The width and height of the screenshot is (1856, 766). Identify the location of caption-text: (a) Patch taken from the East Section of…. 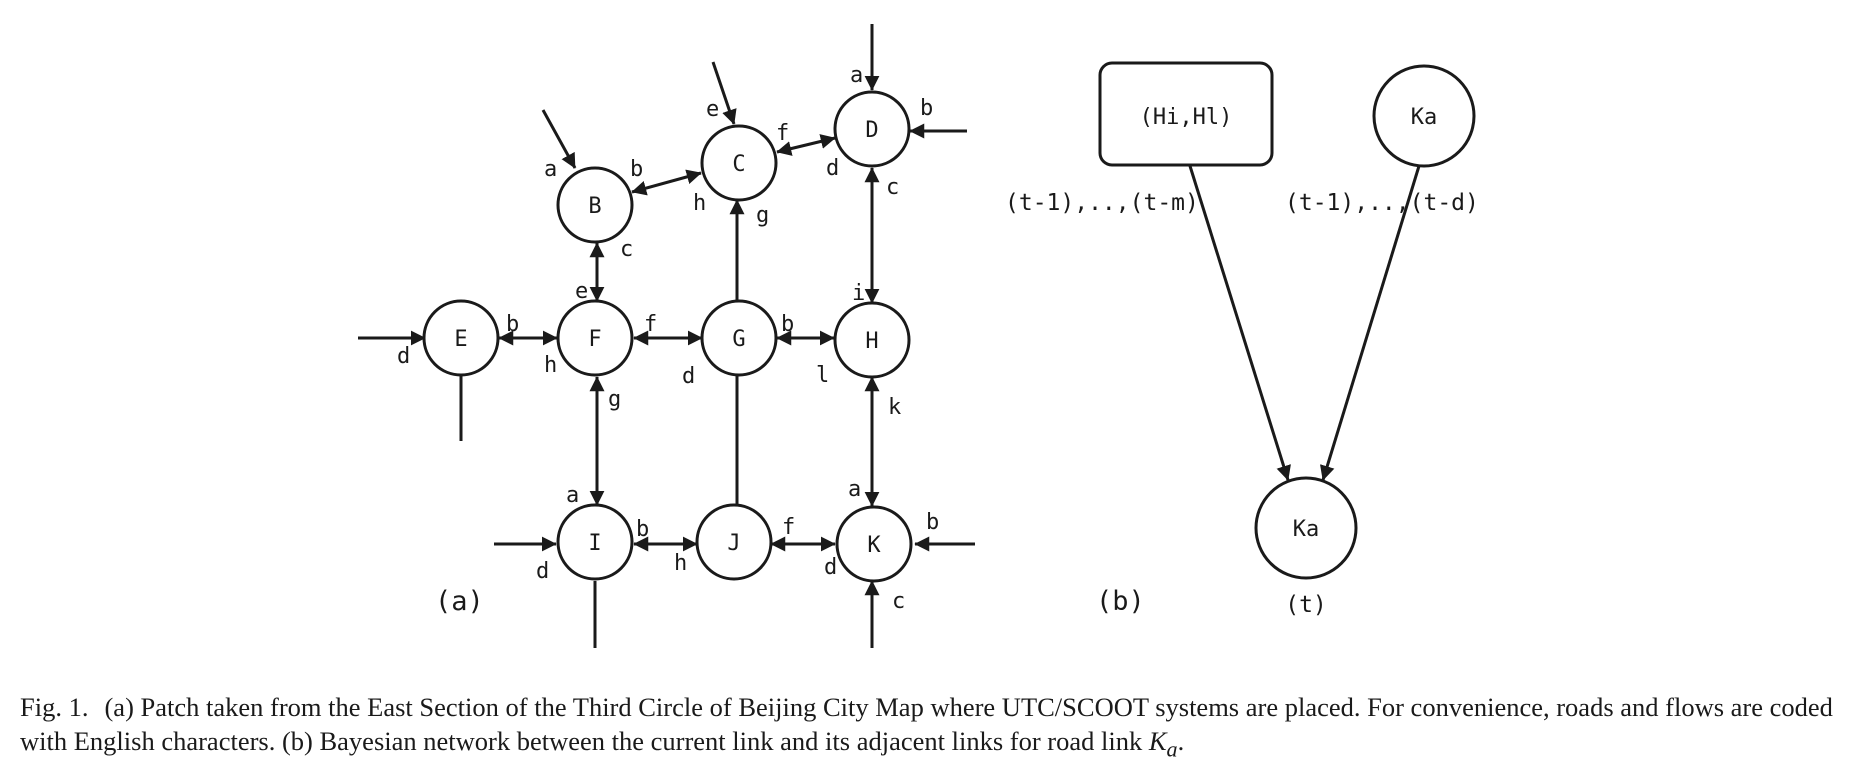
(926, 724).